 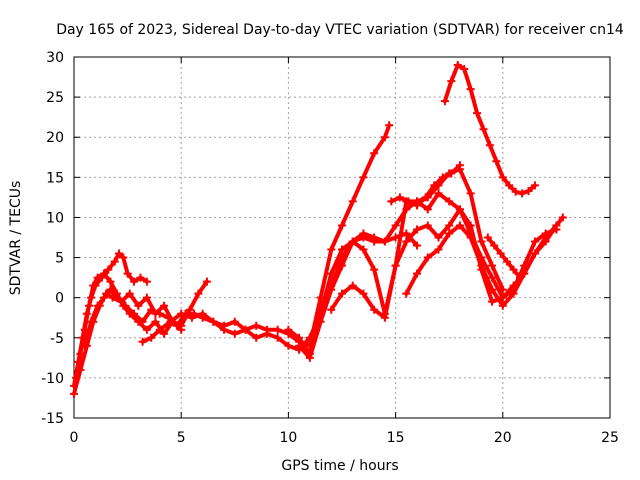 What do you see at coordinates (339, 466) in the screenshot?
I see `x-axis-label: GPS time / hours` at bounding box center [339, 466].